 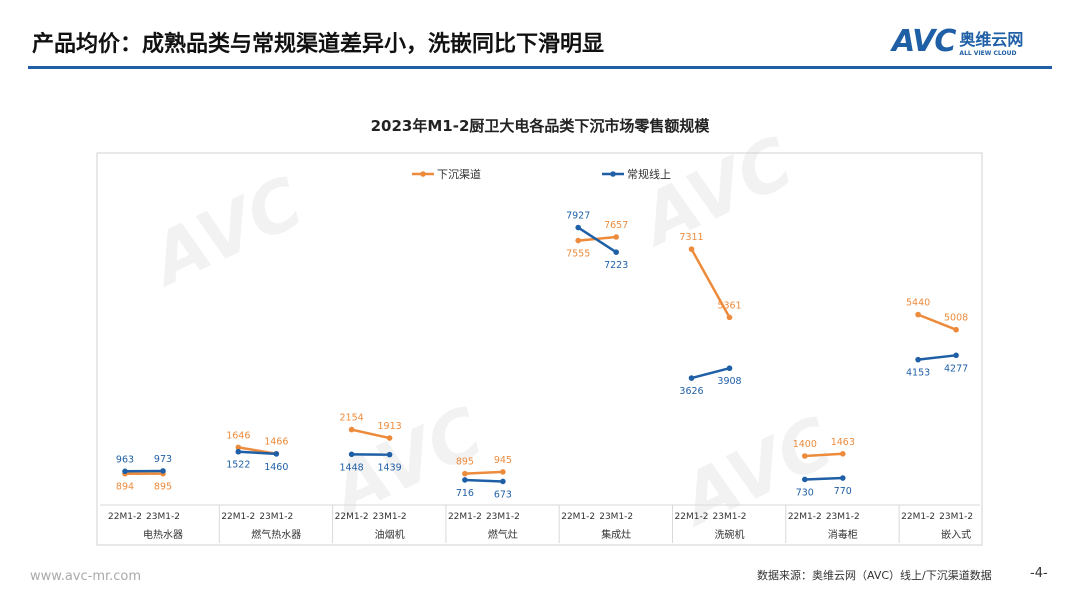 I want to click on category-tick-label: 油烟机, so click(x=390, y=534).